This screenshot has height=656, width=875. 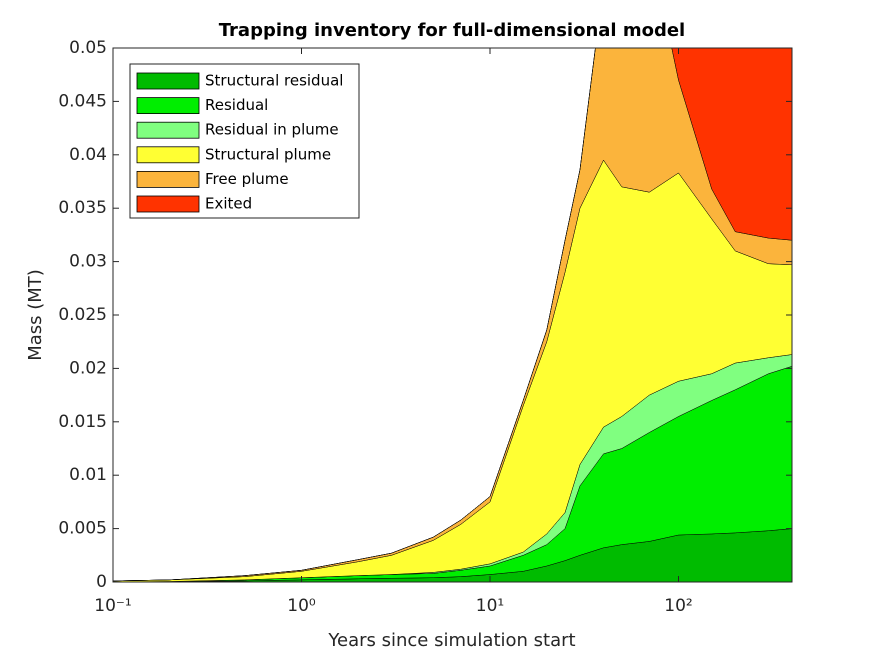 What do you see at coordinates (88, 475) in the screenshot?
I see `y-tick-label: 0.01` at bounding box center [88, 475].